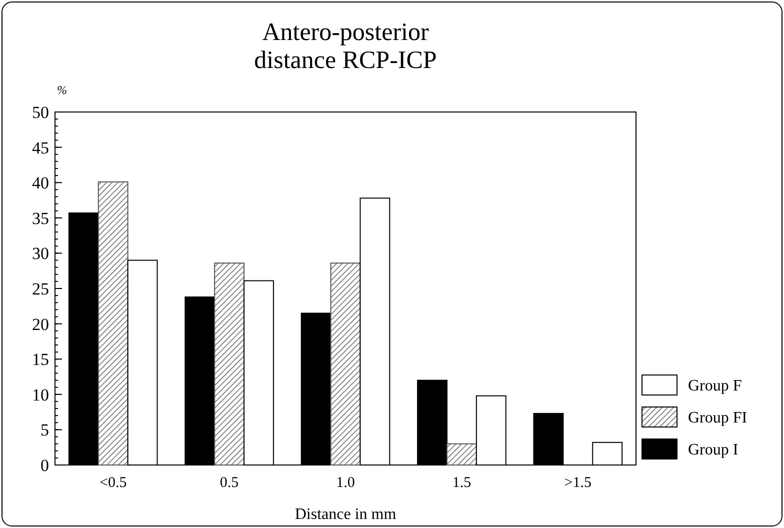 The image size is (784, 528). What do you see at coordinates (713, 450) in the screenshot?
I see `legend-label: Group I` at bounding box center [713, 450].